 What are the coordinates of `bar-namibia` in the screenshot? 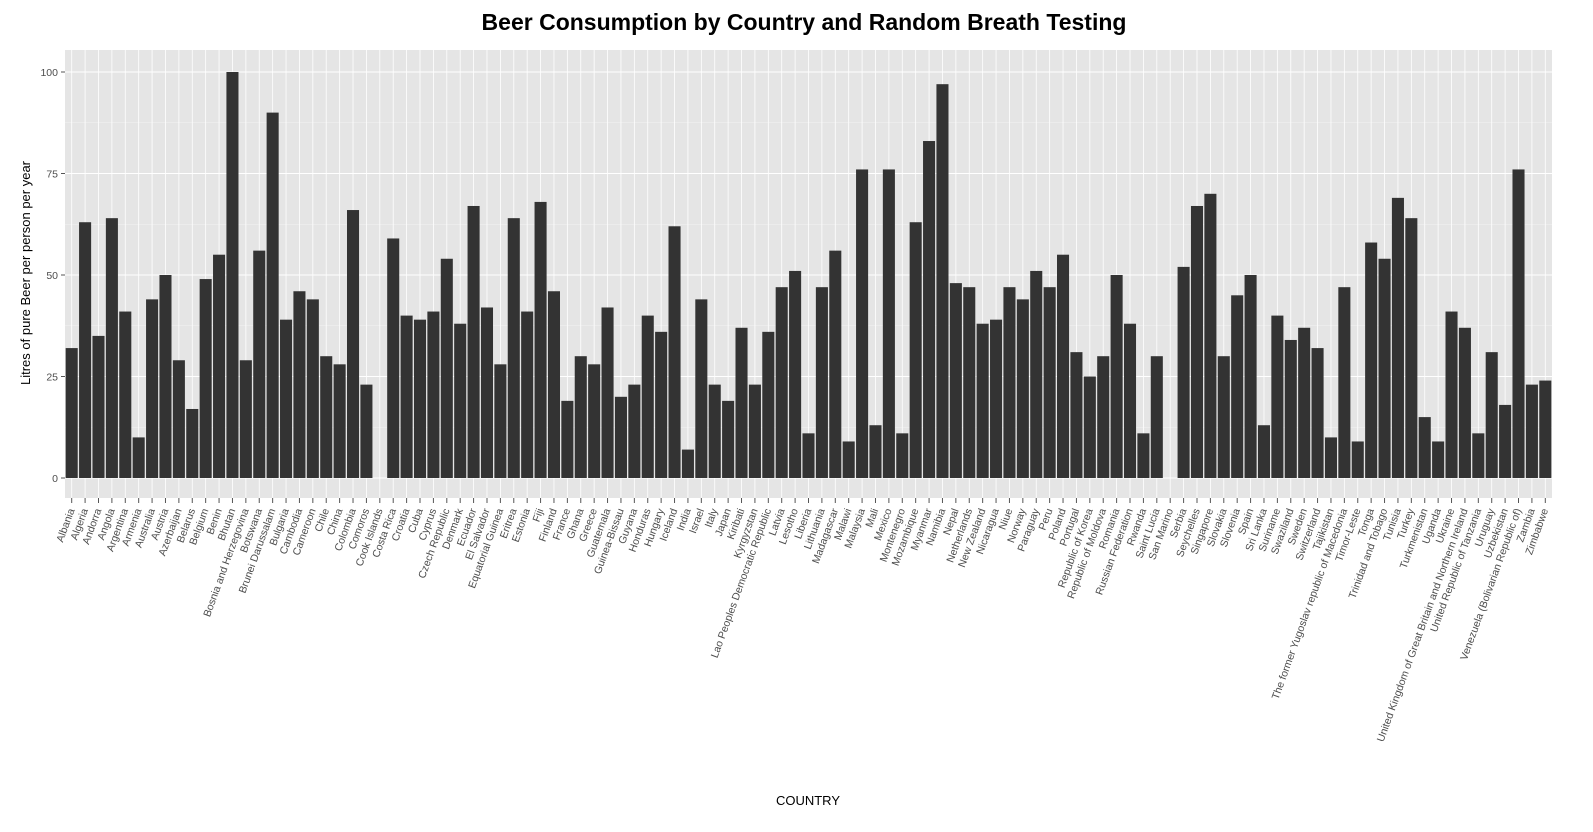 It's located at (942, 281).